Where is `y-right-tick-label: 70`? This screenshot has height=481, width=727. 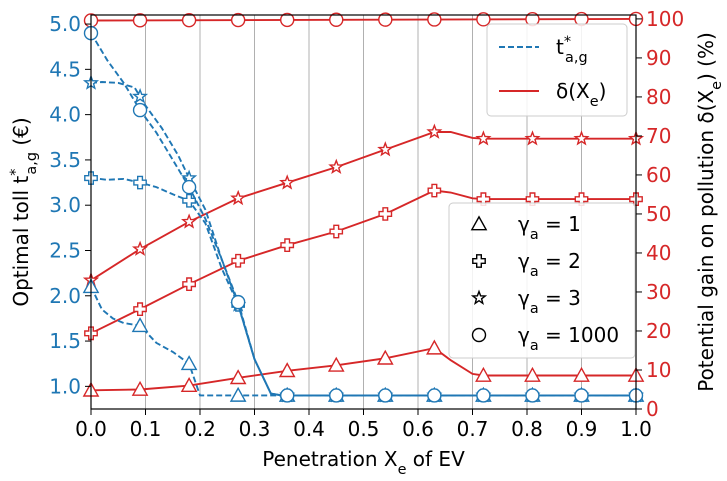 y-right-tick-label: 70 is located at coordinates (658, 136).